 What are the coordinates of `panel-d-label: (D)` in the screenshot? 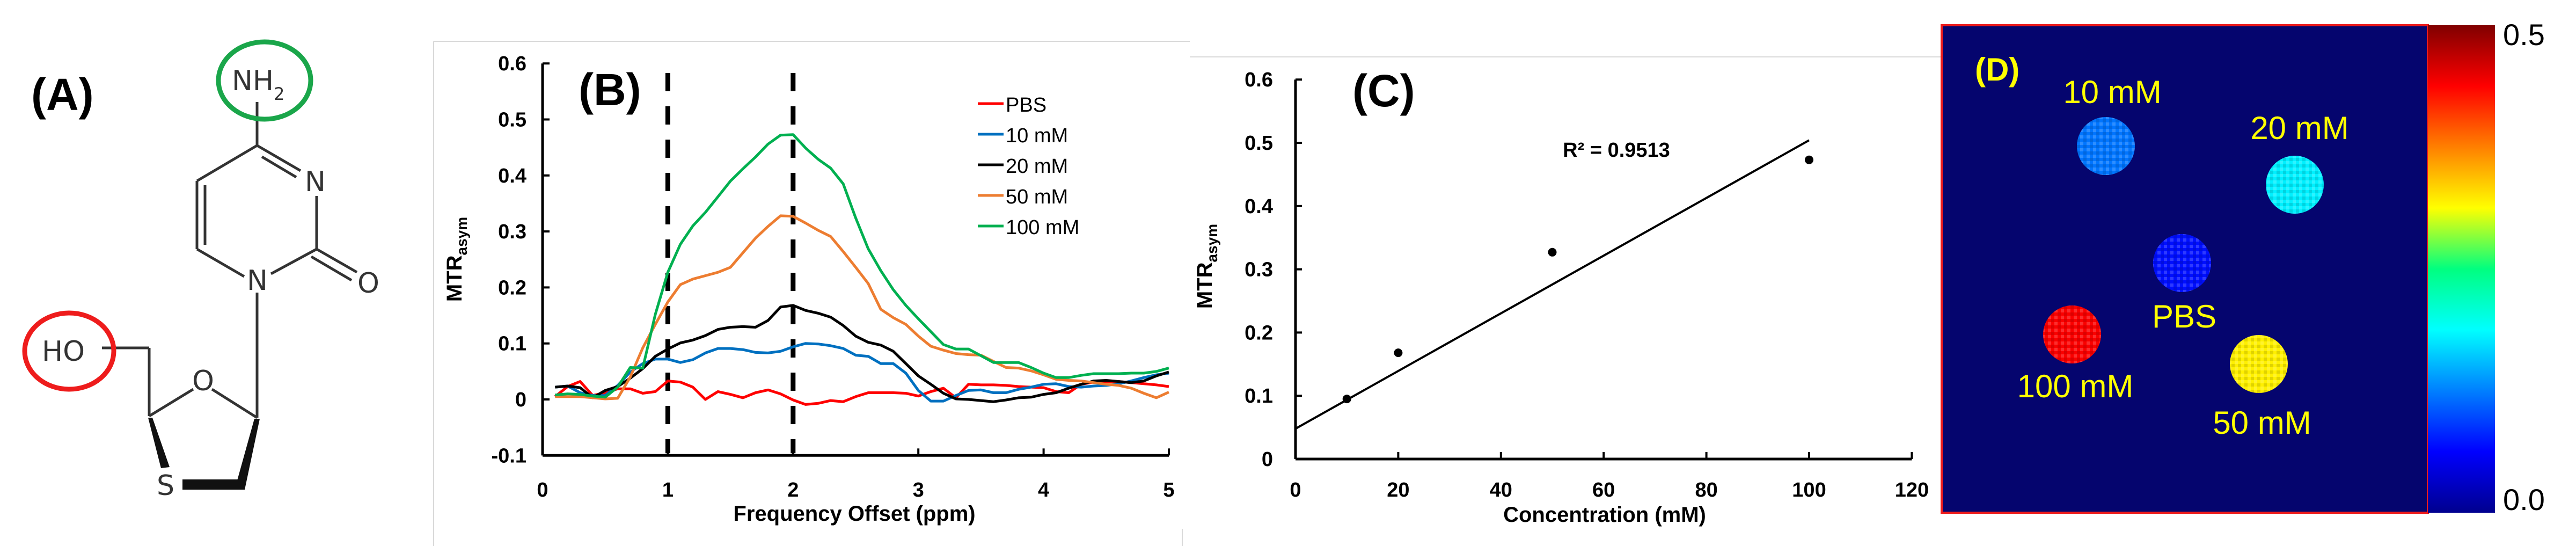 It's located at (1997, 70).